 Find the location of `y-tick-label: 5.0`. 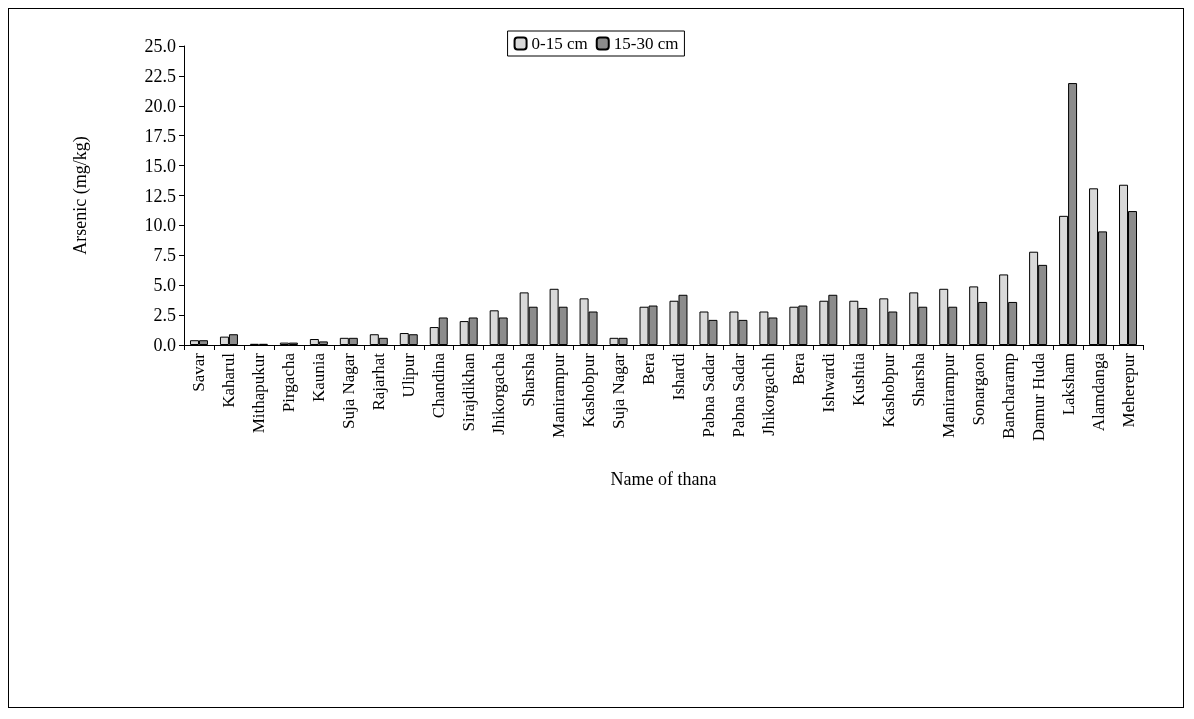

y-tick-label: 5.0 is located at coordinates (164, 285).